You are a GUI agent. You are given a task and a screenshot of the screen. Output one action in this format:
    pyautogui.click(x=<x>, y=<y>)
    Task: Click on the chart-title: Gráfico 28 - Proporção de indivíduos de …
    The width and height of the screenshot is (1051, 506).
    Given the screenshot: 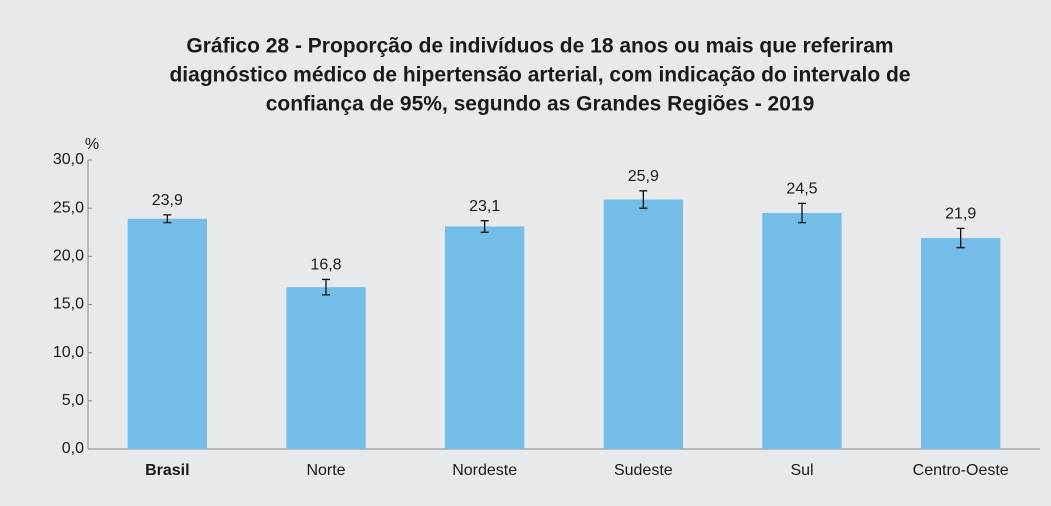 What is the action you would take?
    pyautogui.click(x=539, y=46)
    